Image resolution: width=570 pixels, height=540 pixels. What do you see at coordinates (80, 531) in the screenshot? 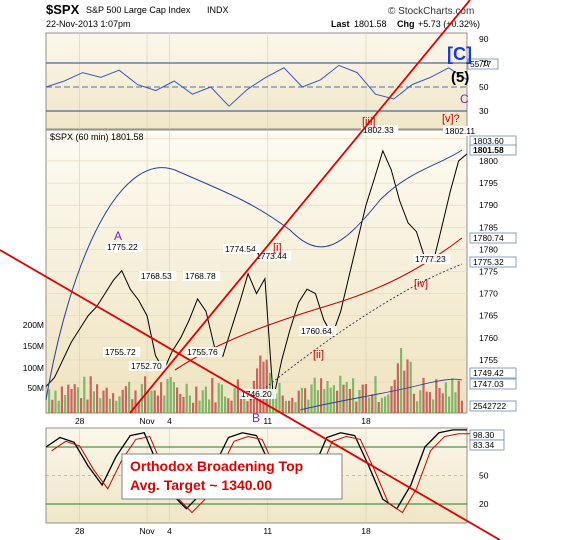
I see `x-tick-label: 28` at bounding box center [80, 531].